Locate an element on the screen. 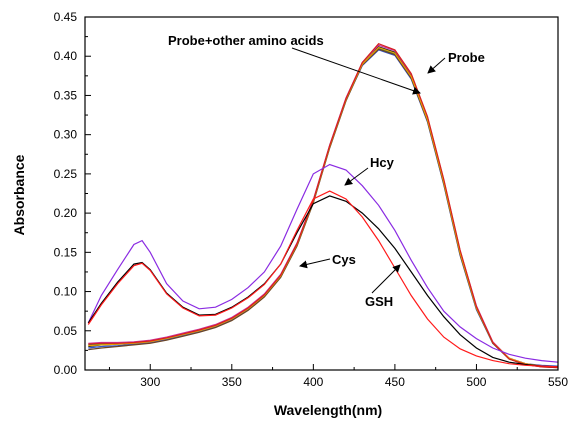  x-tick-label: 450 is located at coordinates (395, 382).